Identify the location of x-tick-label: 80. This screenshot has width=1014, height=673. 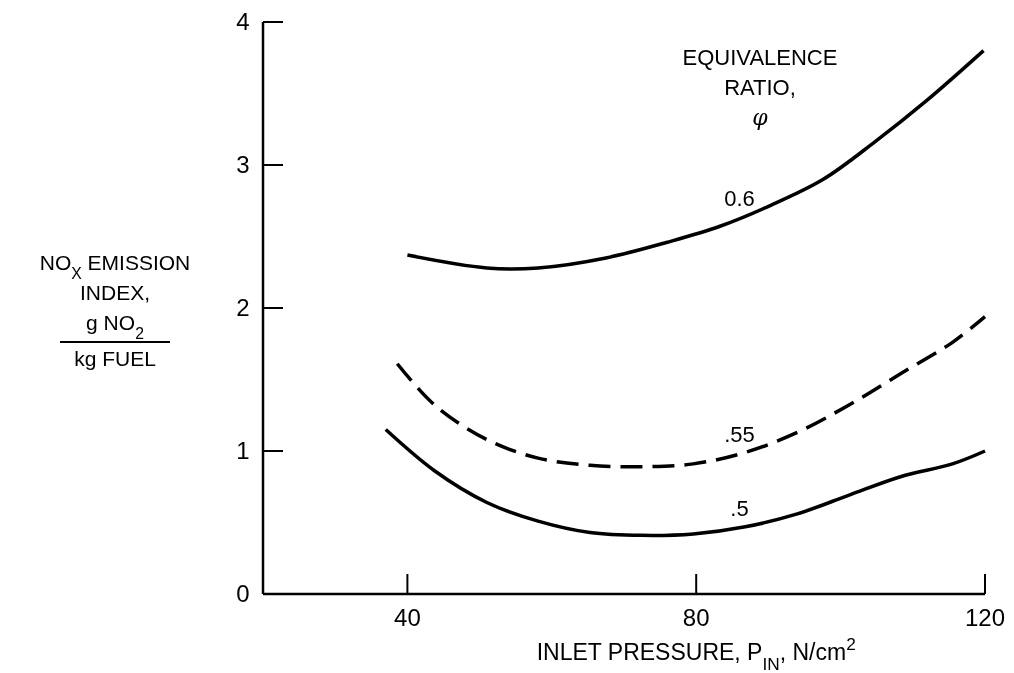
(696, 617).